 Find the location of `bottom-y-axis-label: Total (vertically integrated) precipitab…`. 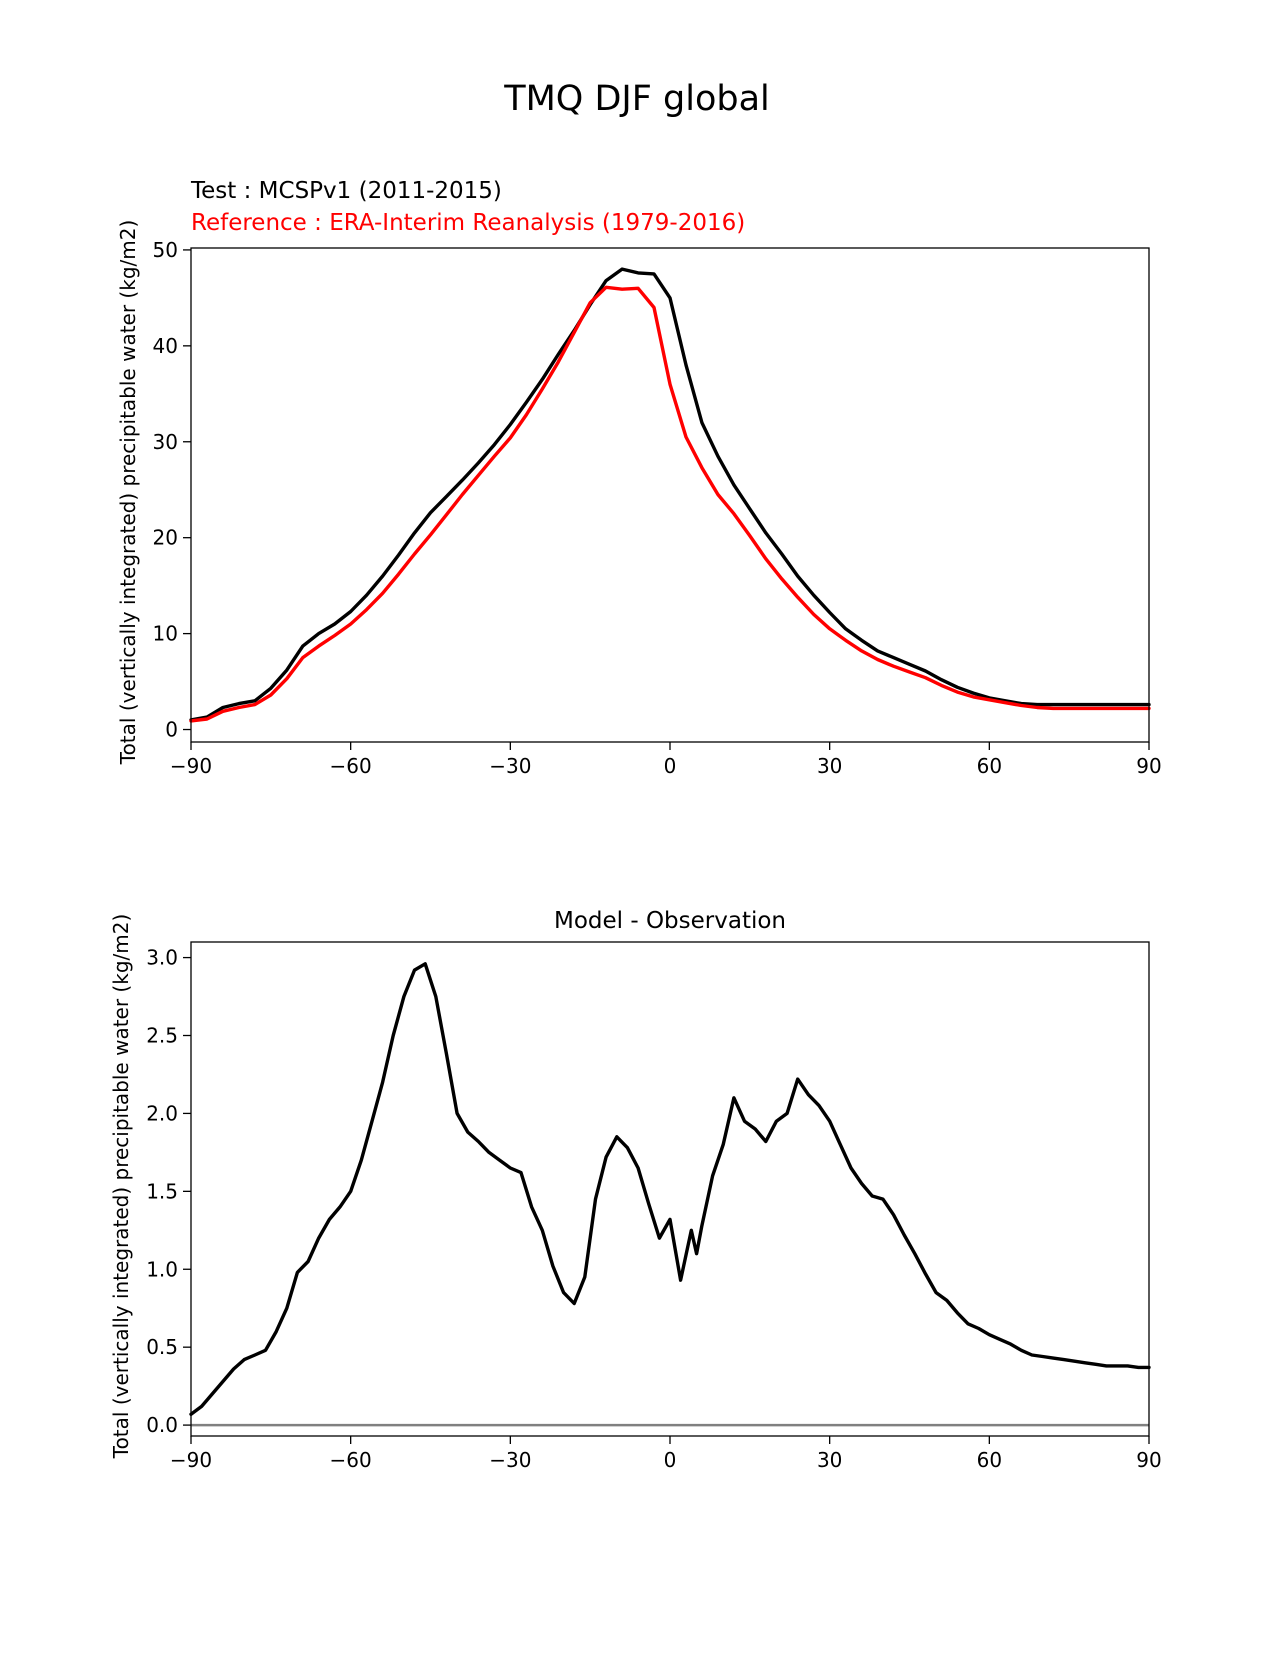

bottom-y-axis-label: Total (vertically integrated) precipitab… is located at coordinates (121, 1187).